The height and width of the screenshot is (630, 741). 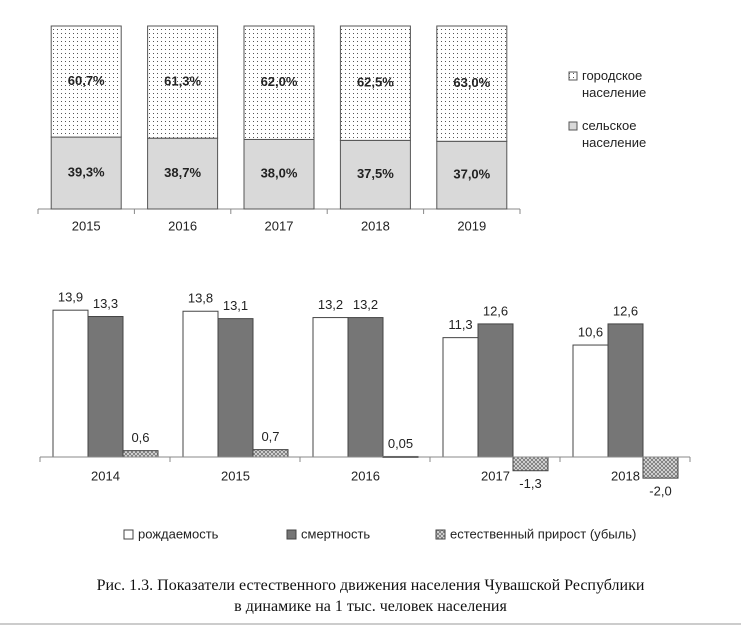 What do you see at coordinates (543, 533) in the screenshot?
I see `legend-label: естественный прирост (убыль)` at bounding box center [543, 533].